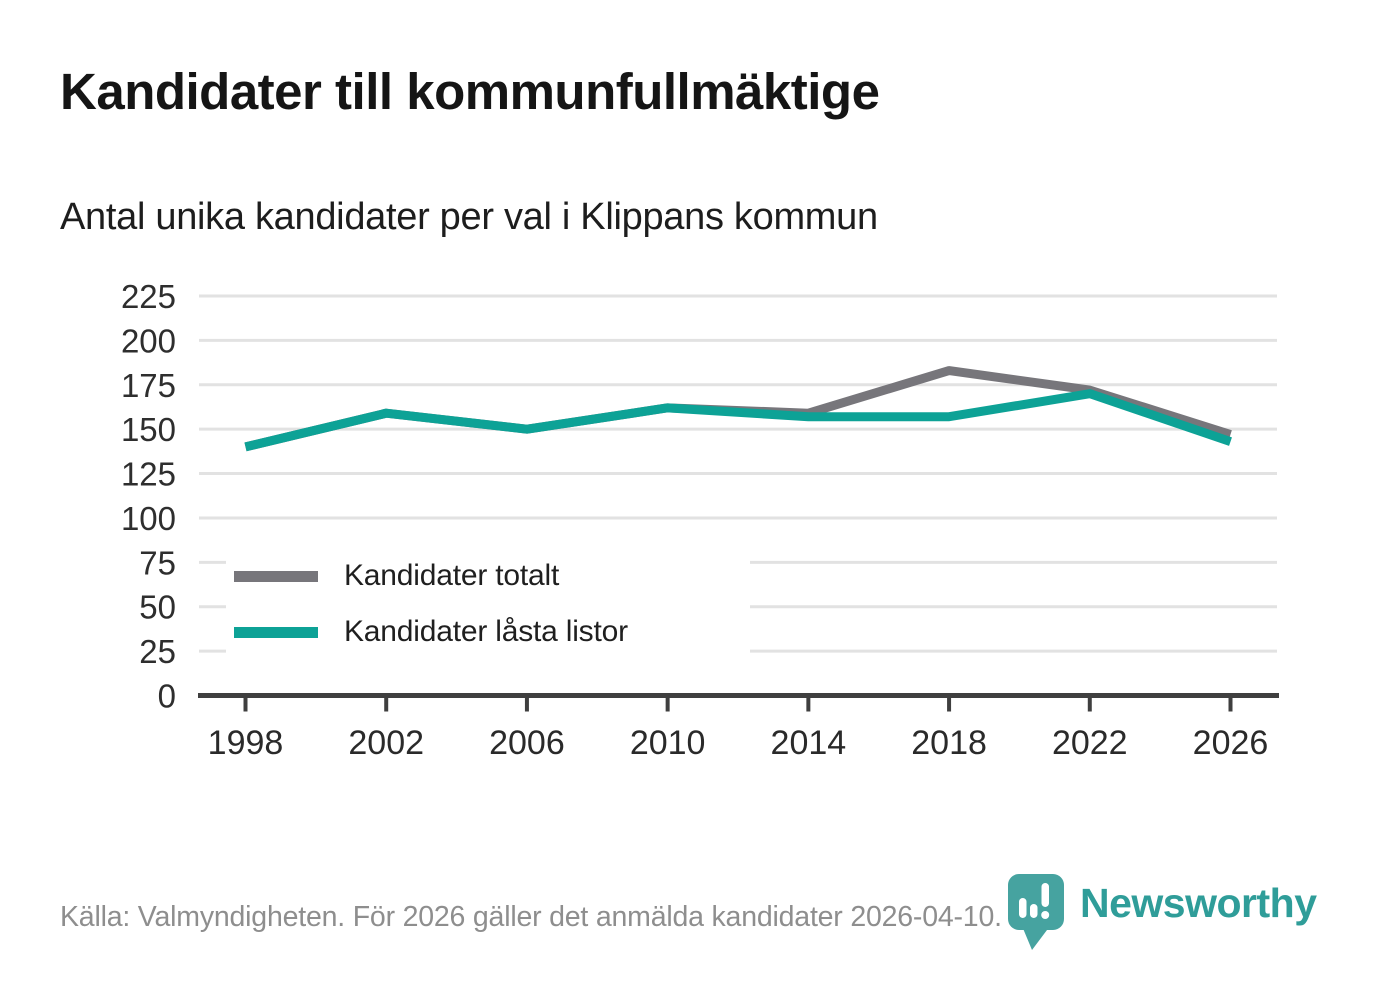 This screenshot has height=999, width=1382. Describe the element at coordinates (246, 743) in the screenshot. I see `x-tick-label: 1998` at that location.